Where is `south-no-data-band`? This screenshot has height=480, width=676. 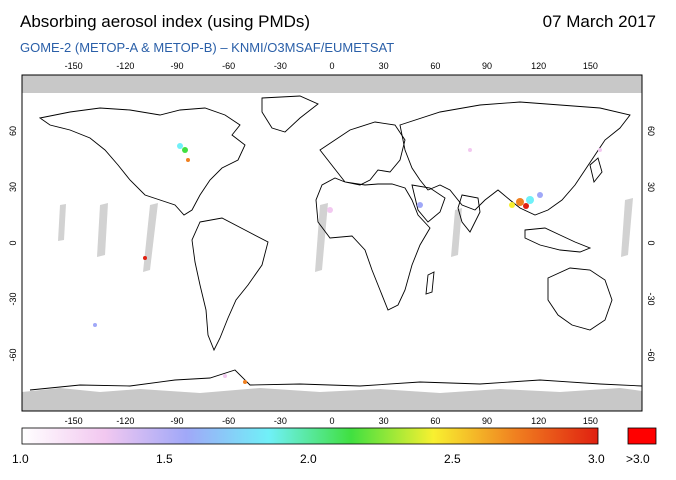 south-no-data-band is located at coordinates (332, 399).